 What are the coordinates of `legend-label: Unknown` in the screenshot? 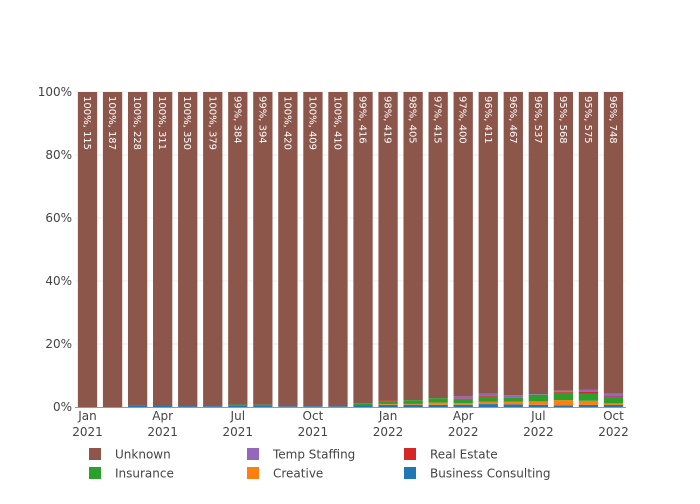 It's located at (143, 455).